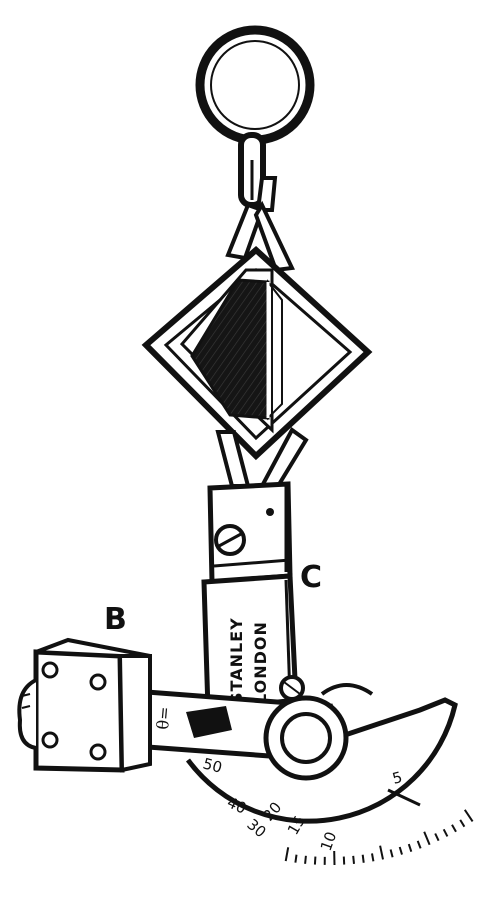 This screenshot has height=918, width=480. What do you see at coordinates (50, 670) in the screenshot?
I see `screw-top-left` at bounding box center [50, 670].